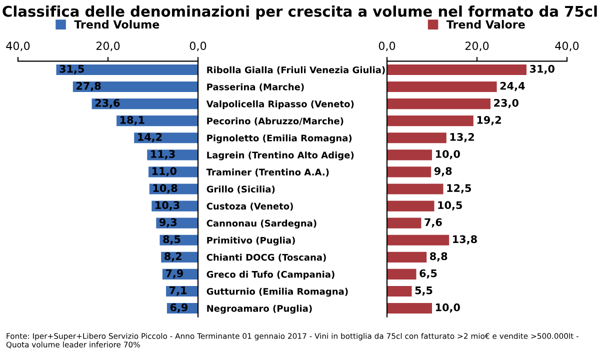  Describe the element at coordinates (107, 103) in the screenshot. I see `data-label: 23,6` at that location.